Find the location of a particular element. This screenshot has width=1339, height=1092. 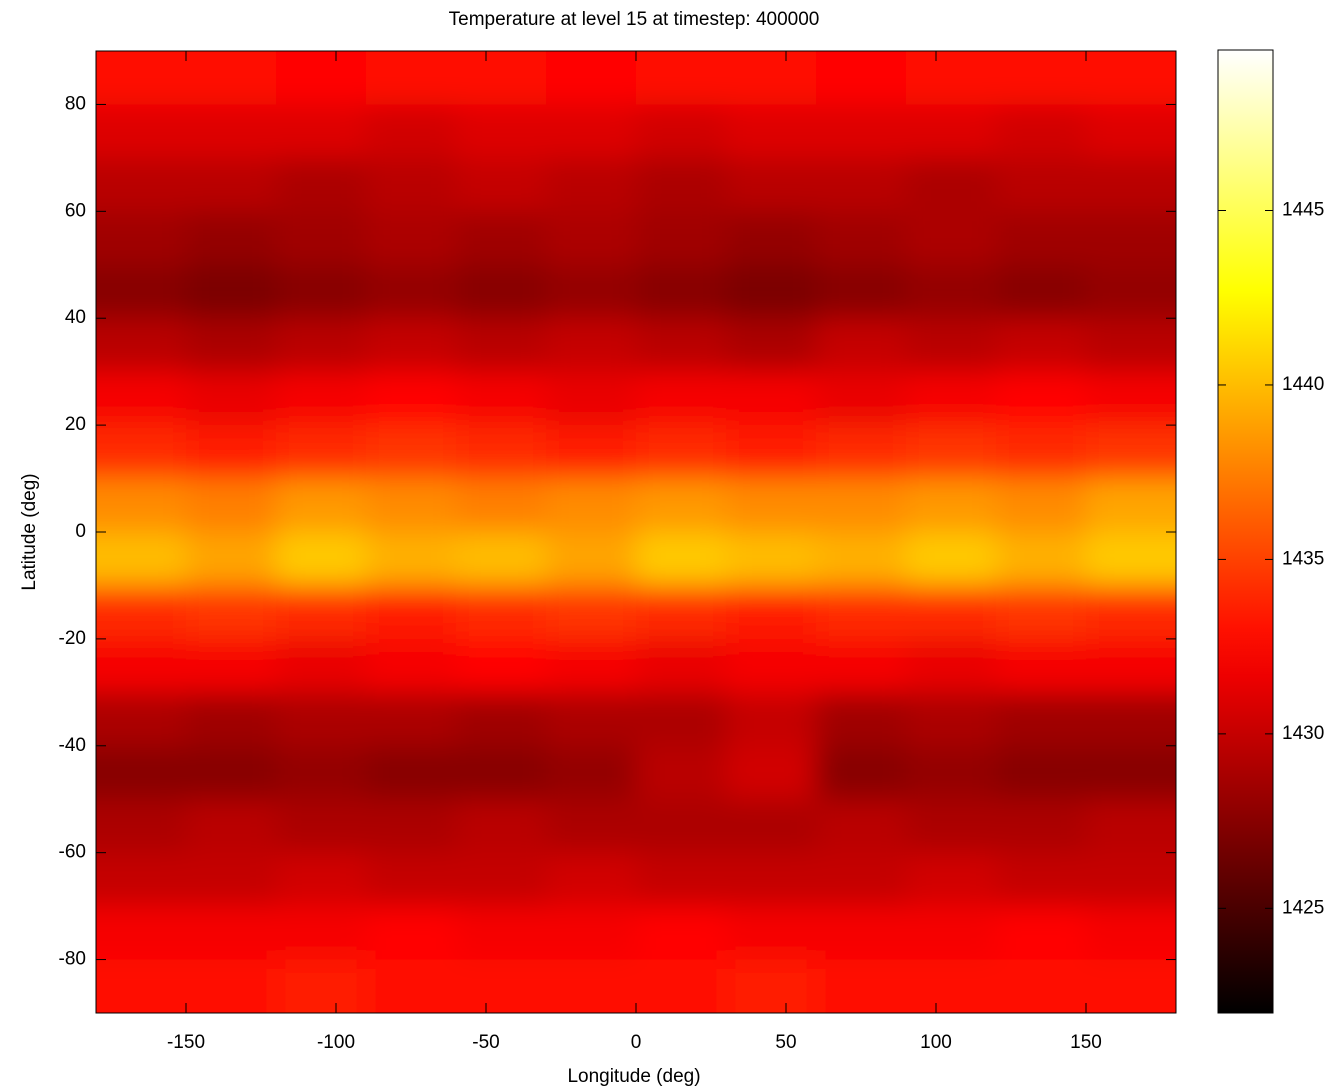

y-axis-label: Latitude (deg) is located at coordinates (29, 531).